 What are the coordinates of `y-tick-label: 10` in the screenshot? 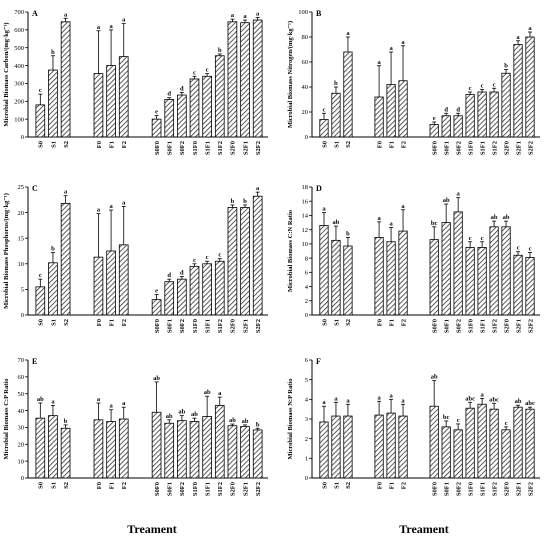 It's located at (21, 264).